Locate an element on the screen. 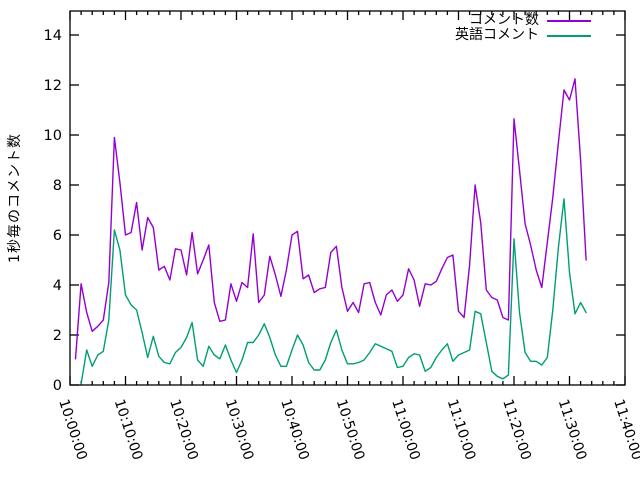 The image size is (640, 480). y-tick-label: 12 is located at coordinates (53, 86).